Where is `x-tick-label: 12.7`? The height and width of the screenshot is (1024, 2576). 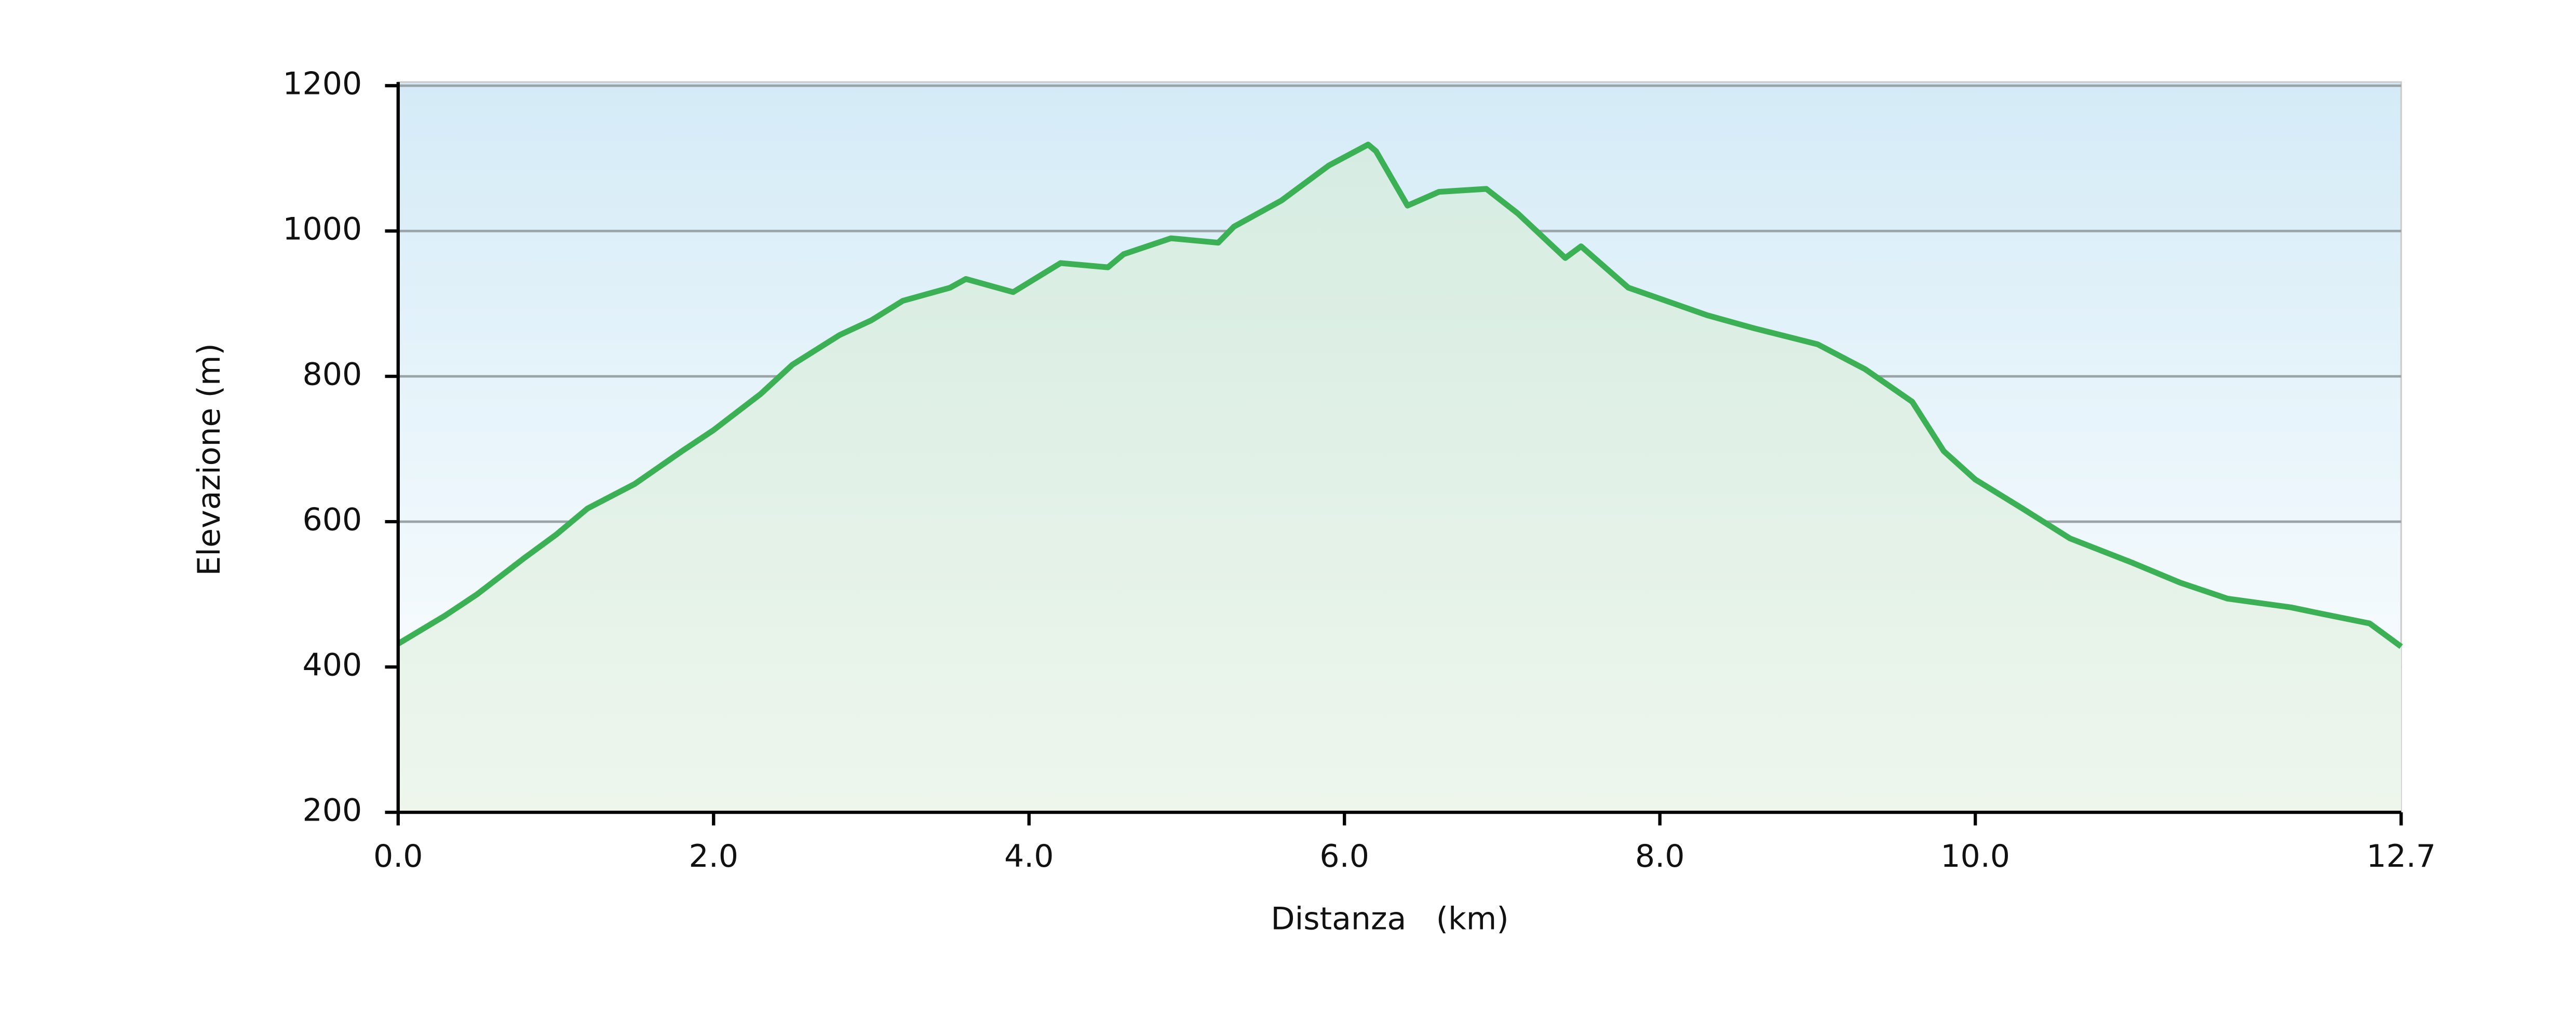 x-tick-label: 12.7 is located at coordinates (2401, 856).